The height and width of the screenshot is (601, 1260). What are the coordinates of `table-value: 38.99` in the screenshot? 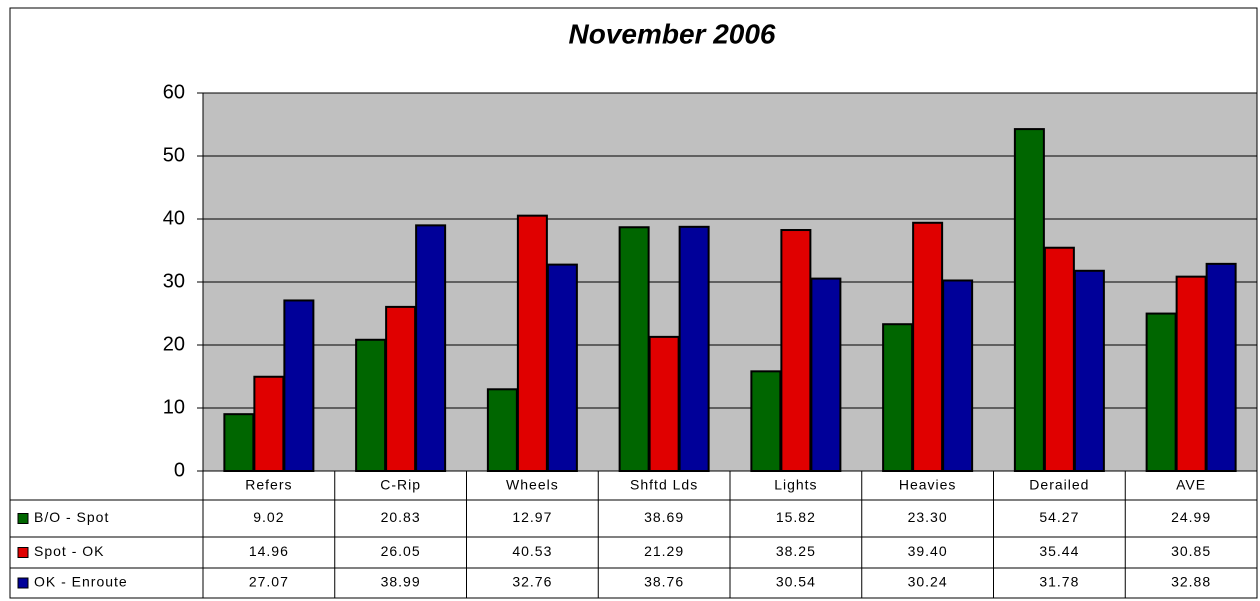 It's located at (401, 582).